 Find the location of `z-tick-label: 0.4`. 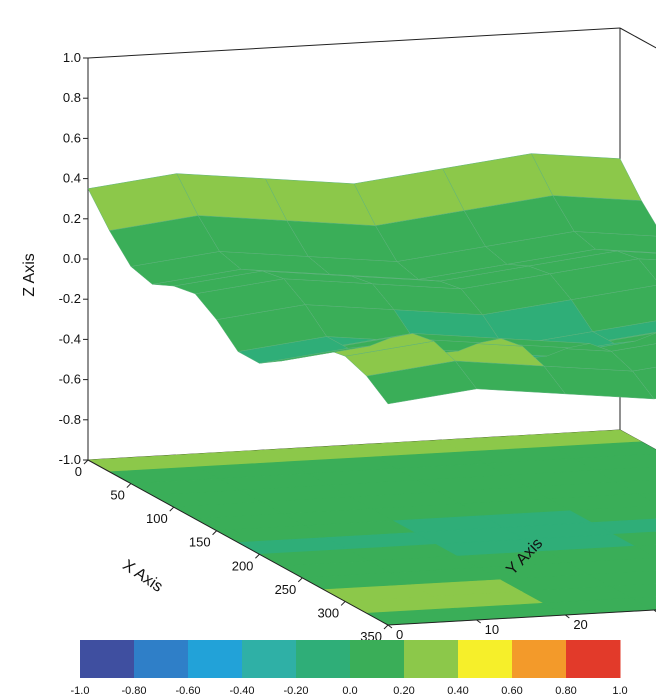

z-tick-label: 0.4 is located at coordinates (72, 178).